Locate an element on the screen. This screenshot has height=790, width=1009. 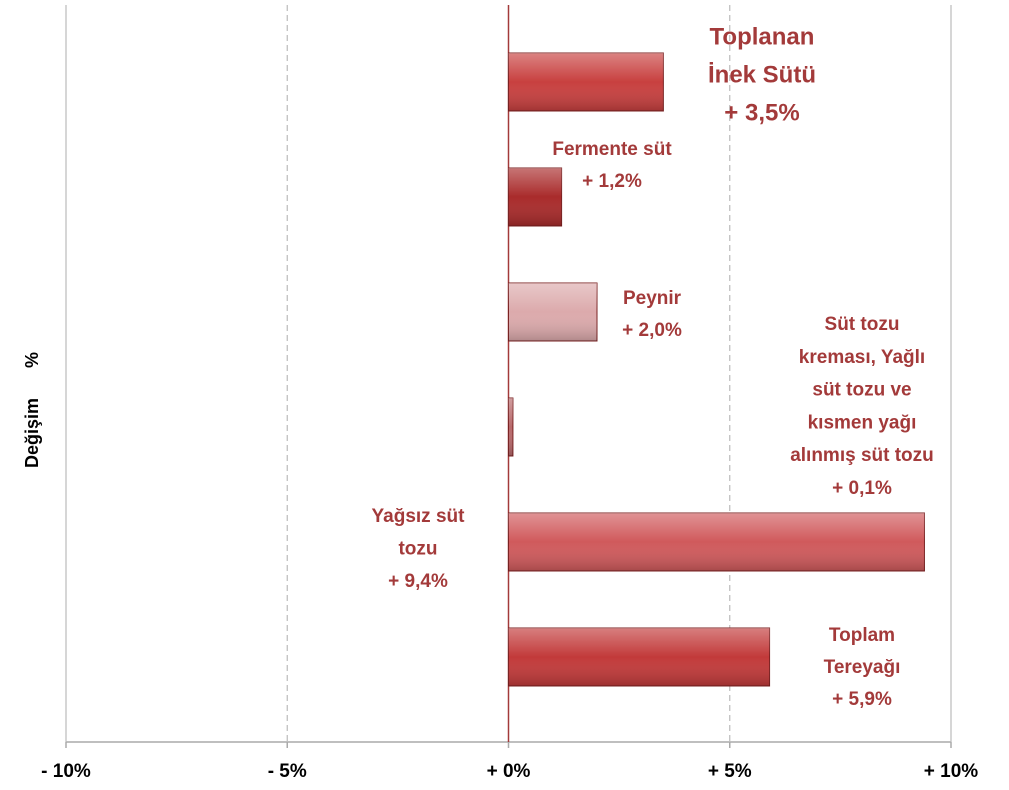
category-label: Tereyağı is located at coordinates (862, 667).